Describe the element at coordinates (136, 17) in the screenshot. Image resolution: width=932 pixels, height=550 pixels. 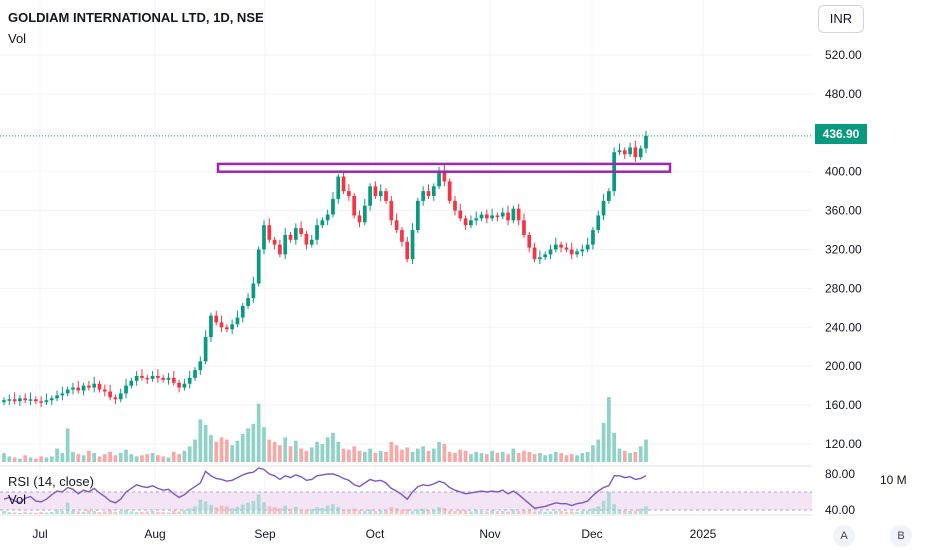
I see `chart-title: GOLDIAM INTERNATIONAL LTD, 1D, NSE` at that location.